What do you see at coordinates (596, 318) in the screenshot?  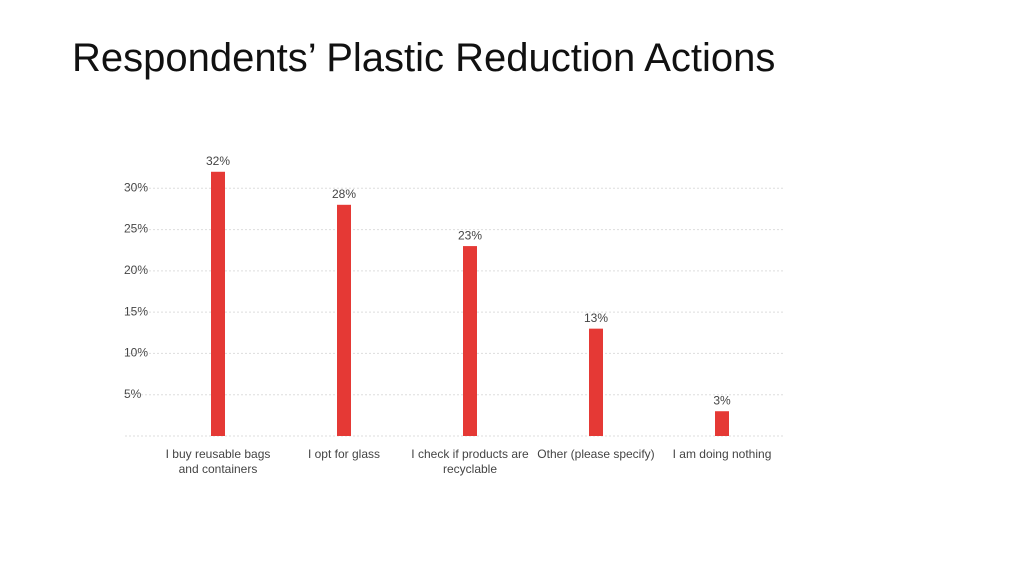 I see `value-label: 13%` at bounding box center [596, 318].